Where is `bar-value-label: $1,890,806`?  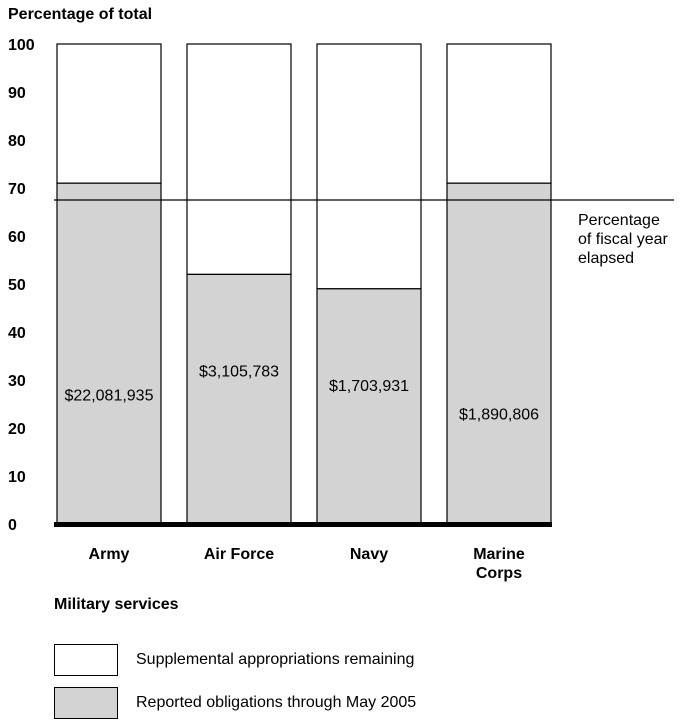 bar-value-label: $1,890,806 is located at coordinates (499, 415).